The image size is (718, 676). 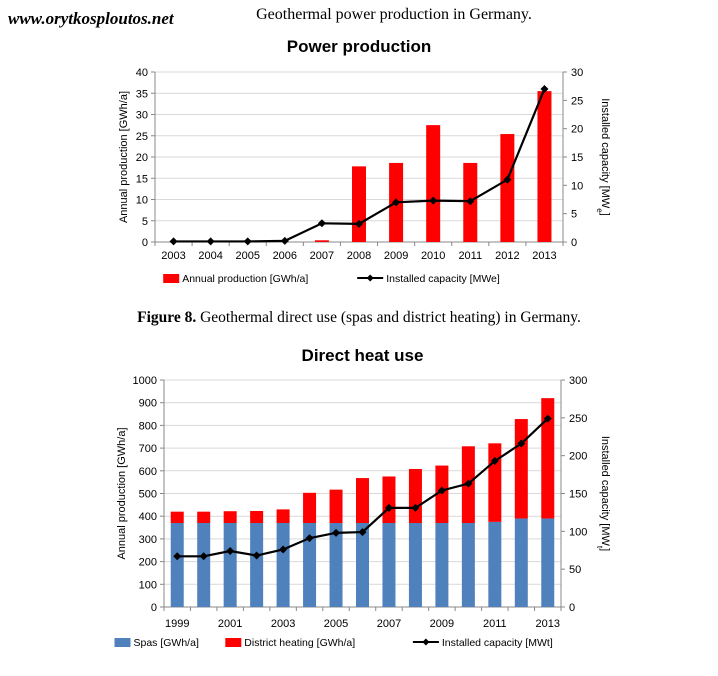 I want to click on legend-label: District heating [GWh/a], so click(x=299, y=643).